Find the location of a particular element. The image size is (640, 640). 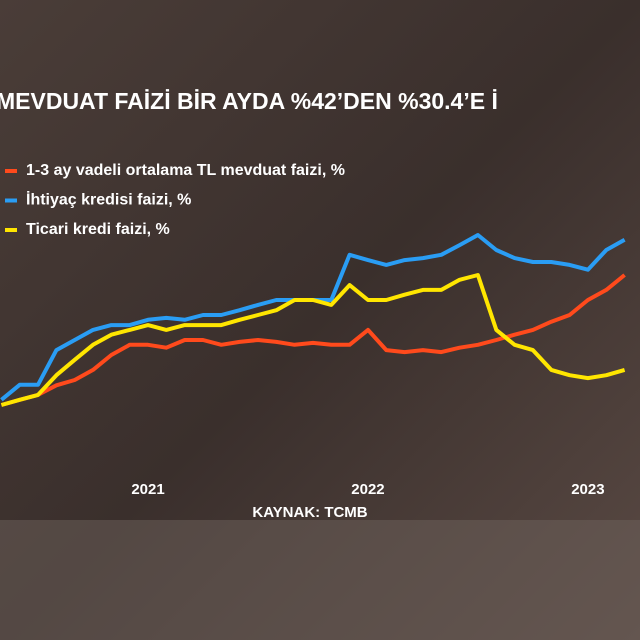

x-tick-label: 2021 is located at coordinates (147, 489).